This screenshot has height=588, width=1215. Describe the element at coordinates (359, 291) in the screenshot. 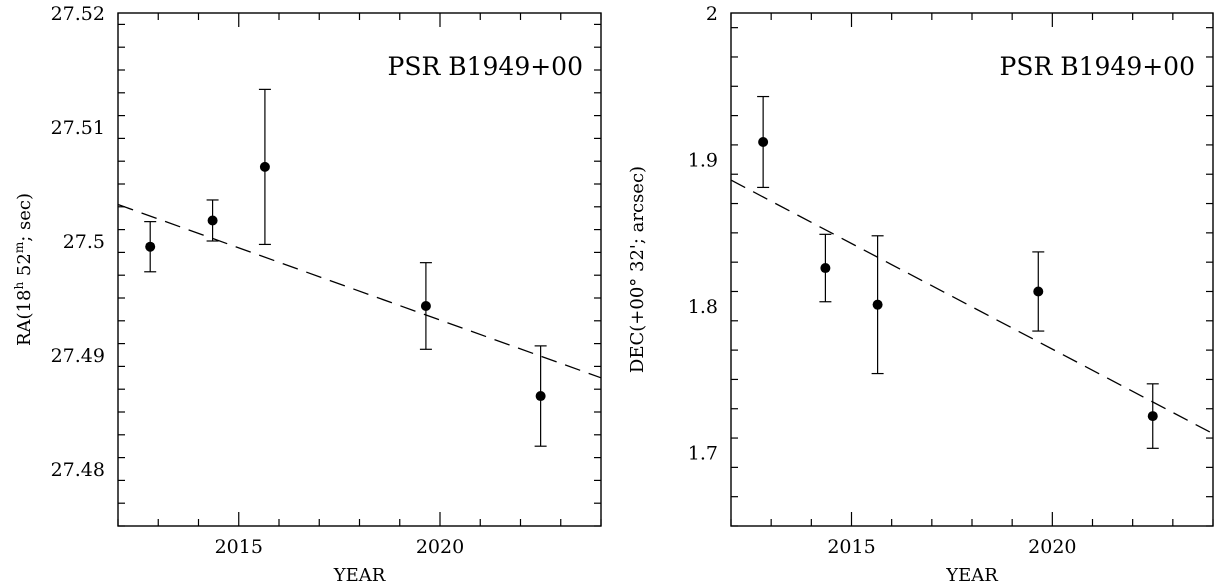

I see `fit-line` at that location.